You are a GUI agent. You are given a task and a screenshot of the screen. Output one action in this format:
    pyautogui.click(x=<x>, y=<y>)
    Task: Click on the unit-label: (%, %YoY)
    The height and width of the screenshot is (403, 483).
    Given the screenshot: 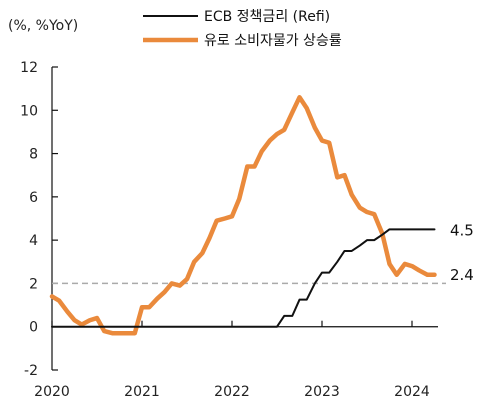 What is the action you would take?
    pyautogui.click(x=43, y=26)
    